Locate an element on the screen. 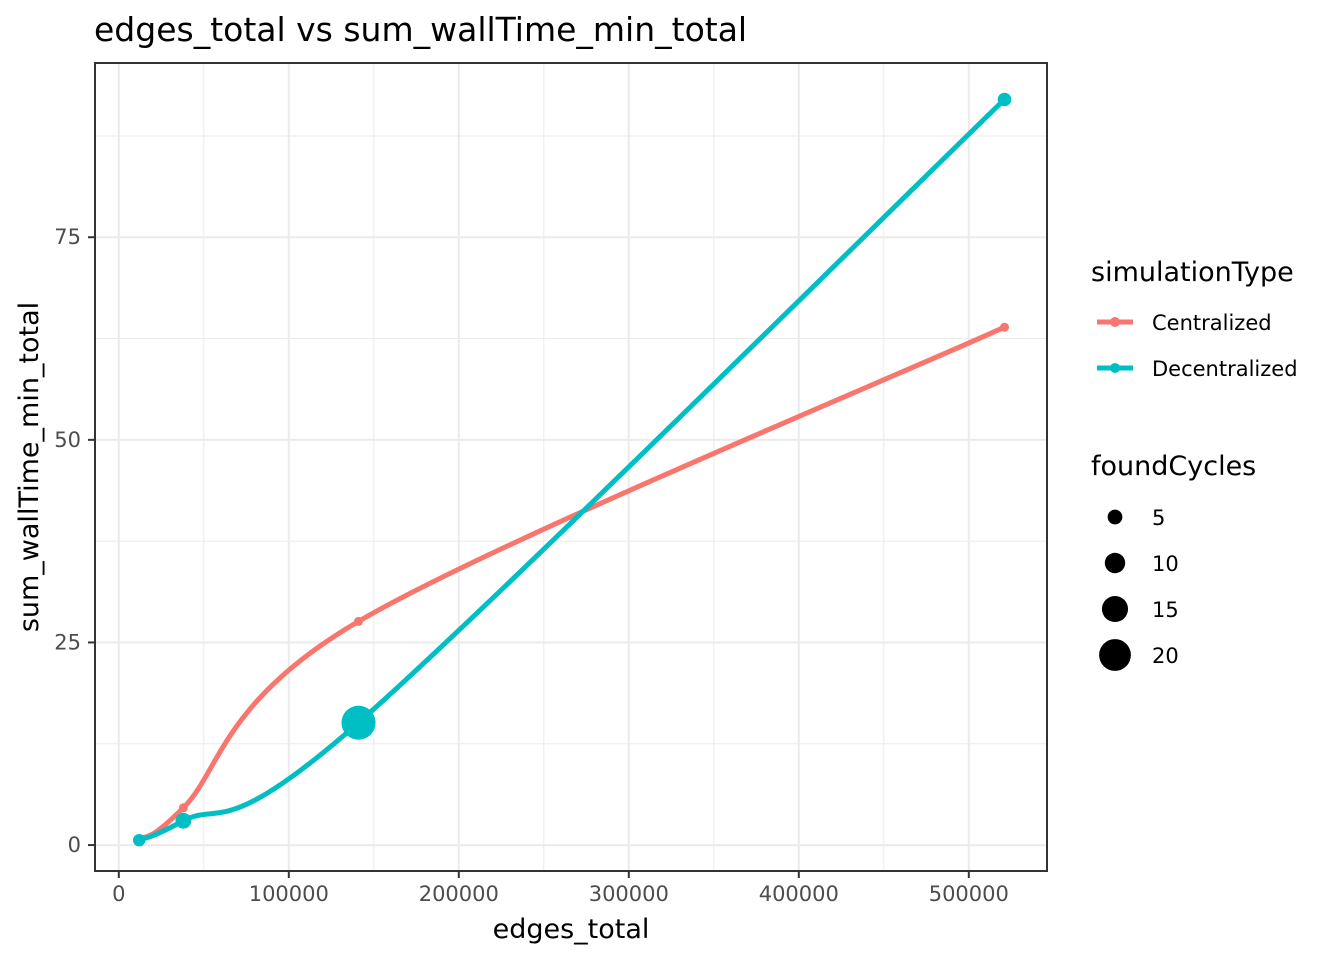 The height and width of the screenshot is (960, 1344). legend-size-label: 5 is located at coordinates (1158, 518).